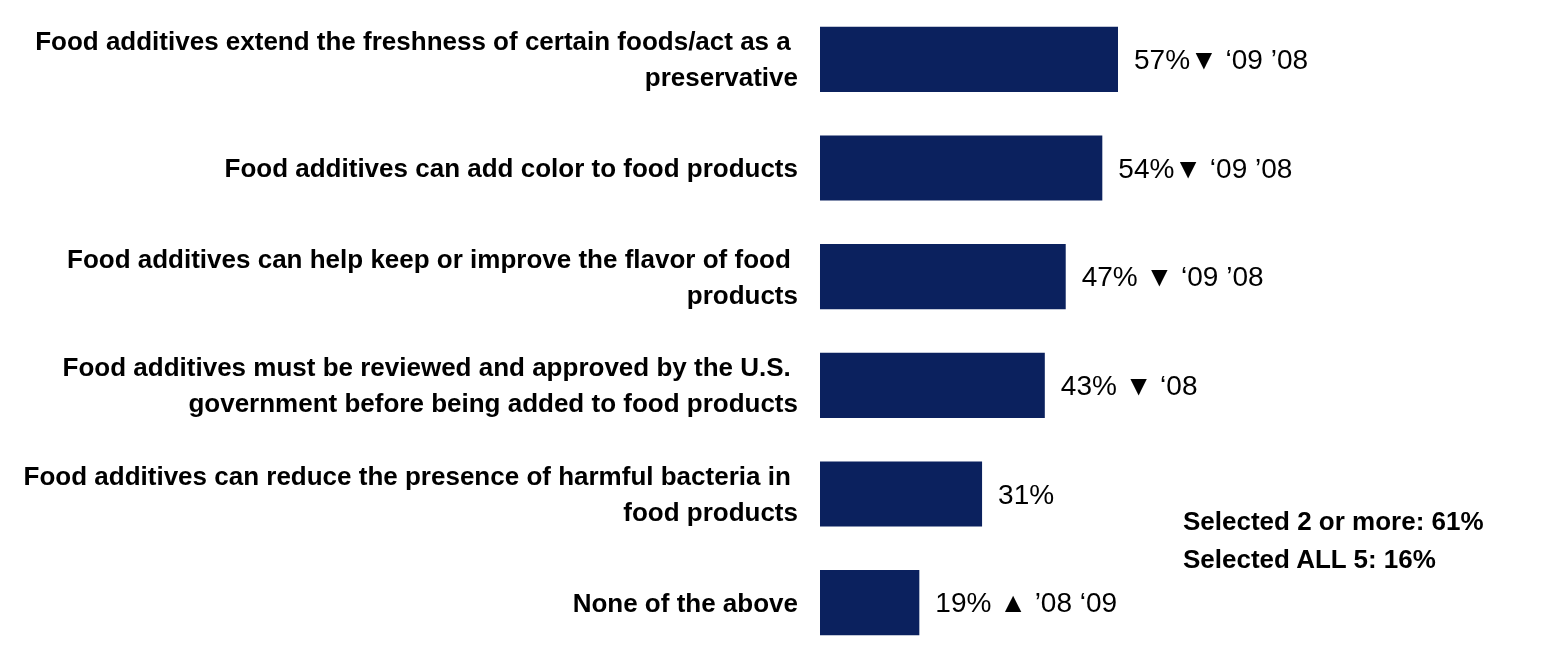  I want to click on y-tick-label: Food additives can help keep or improve the flavor of food products, so click(432, 276).